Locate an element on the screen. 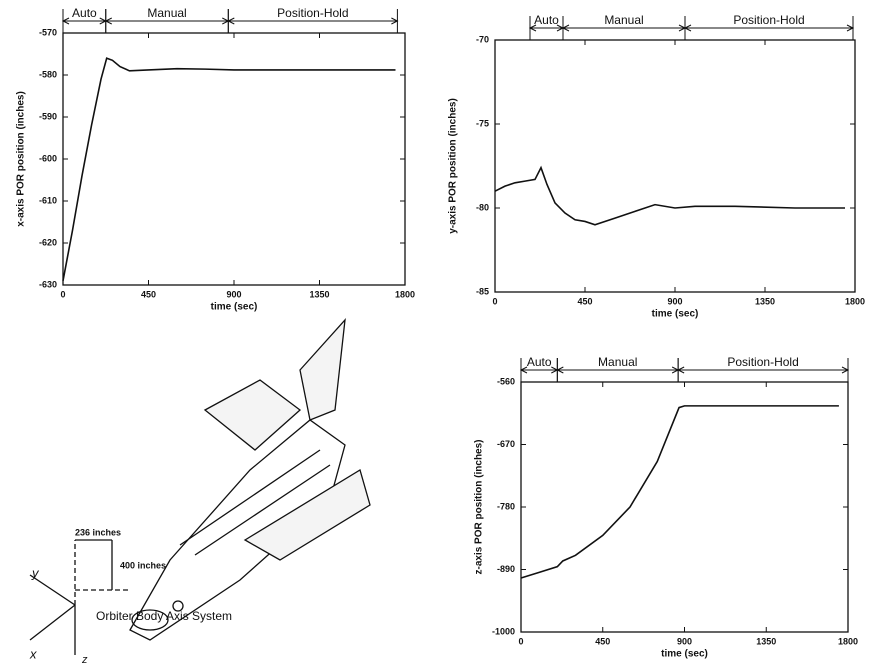 This screenshot has width=871, height=670. y-axis-label: x-axis POR position (inches) is located at coordinates (21, 159).